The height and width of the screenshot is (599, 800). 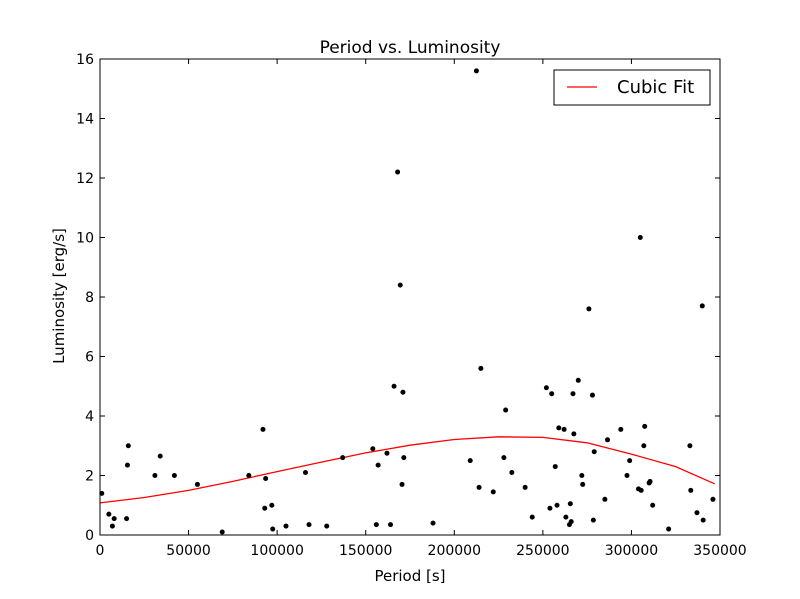 What do you see at coordinates (454, 551) in the screenshot?
I see `x-tick-label: 200000` at bounding box center [454, 551].